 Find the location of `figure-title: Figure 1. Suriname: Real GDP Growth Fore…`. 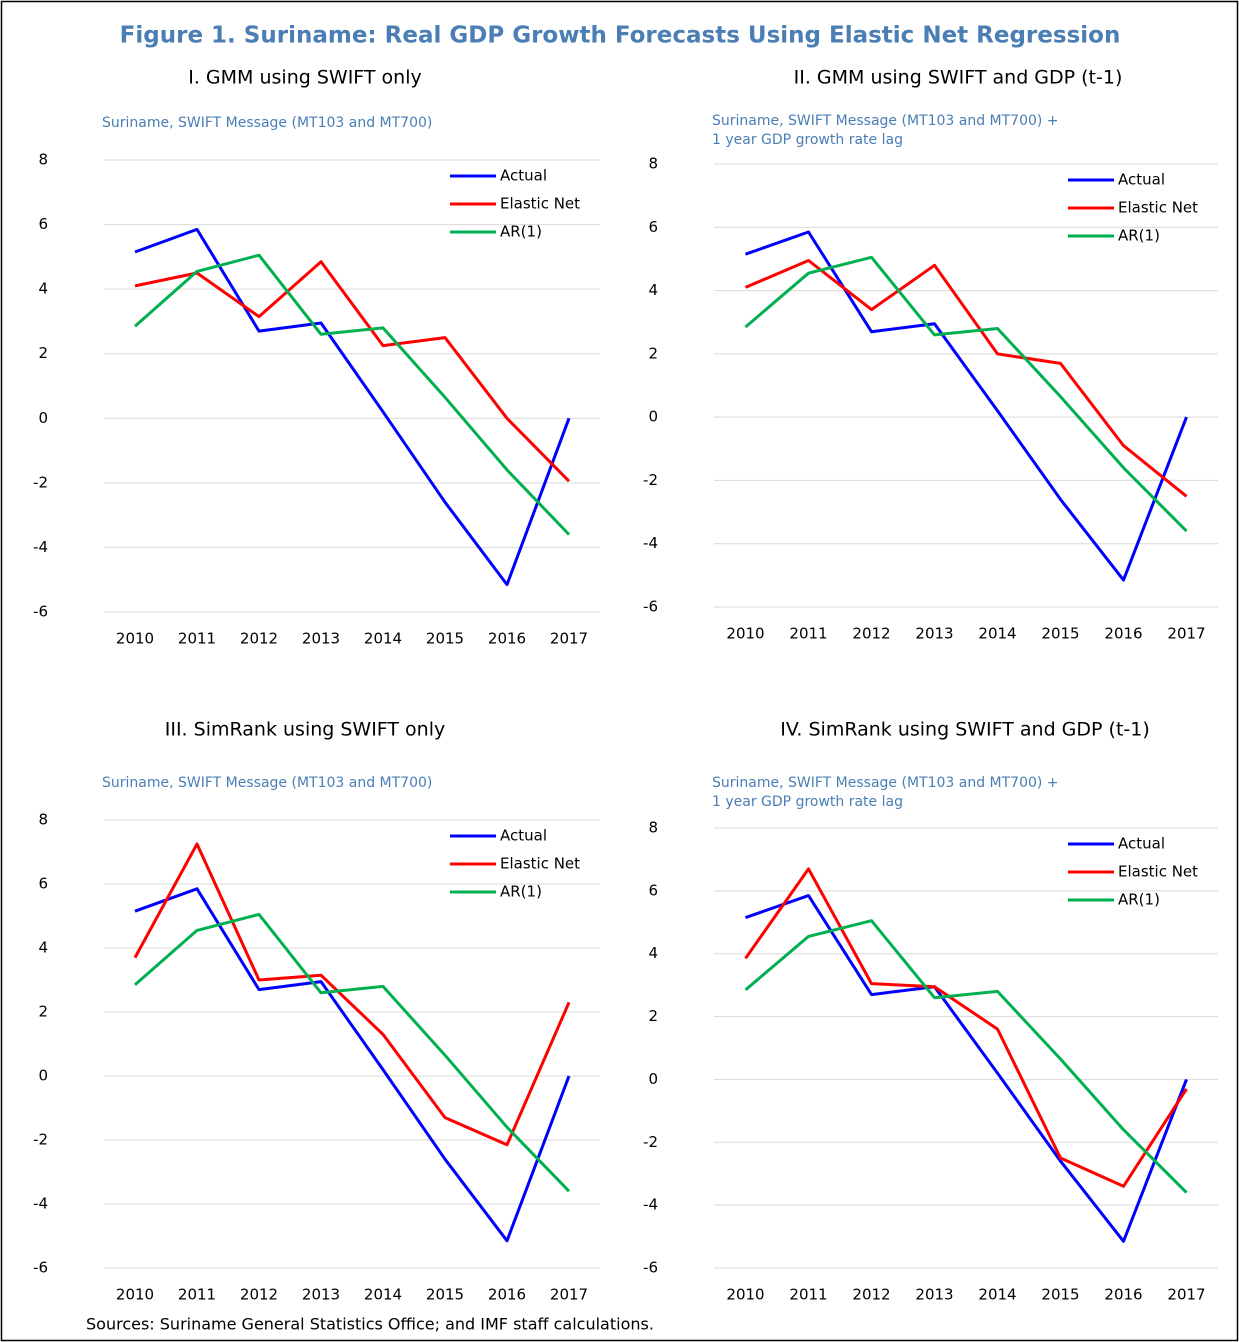

figure-title: Figure 1. Suriname: Real GDP Growth Fore… is located at coordinates (620, 36).